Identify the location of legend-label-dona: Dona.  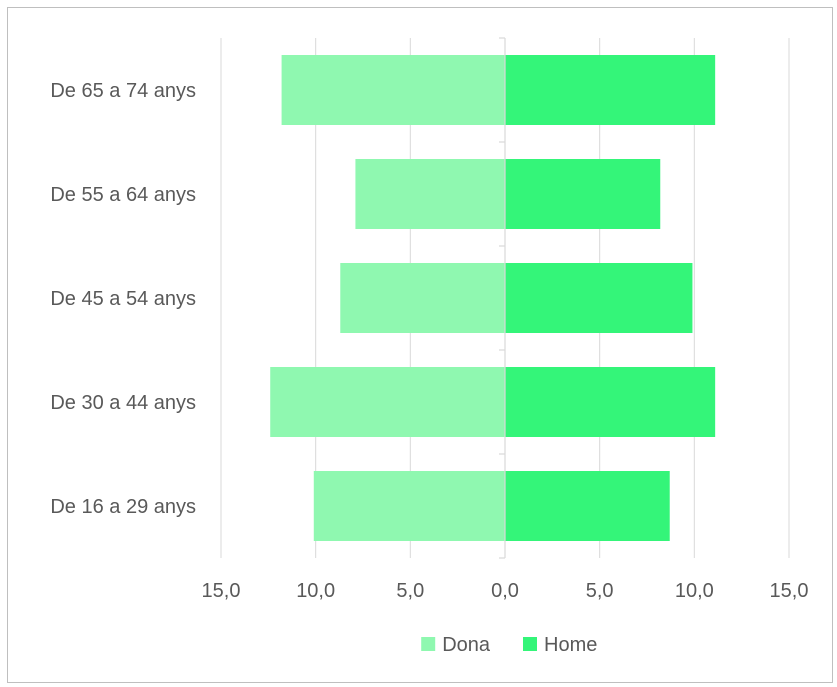
(466, 645).